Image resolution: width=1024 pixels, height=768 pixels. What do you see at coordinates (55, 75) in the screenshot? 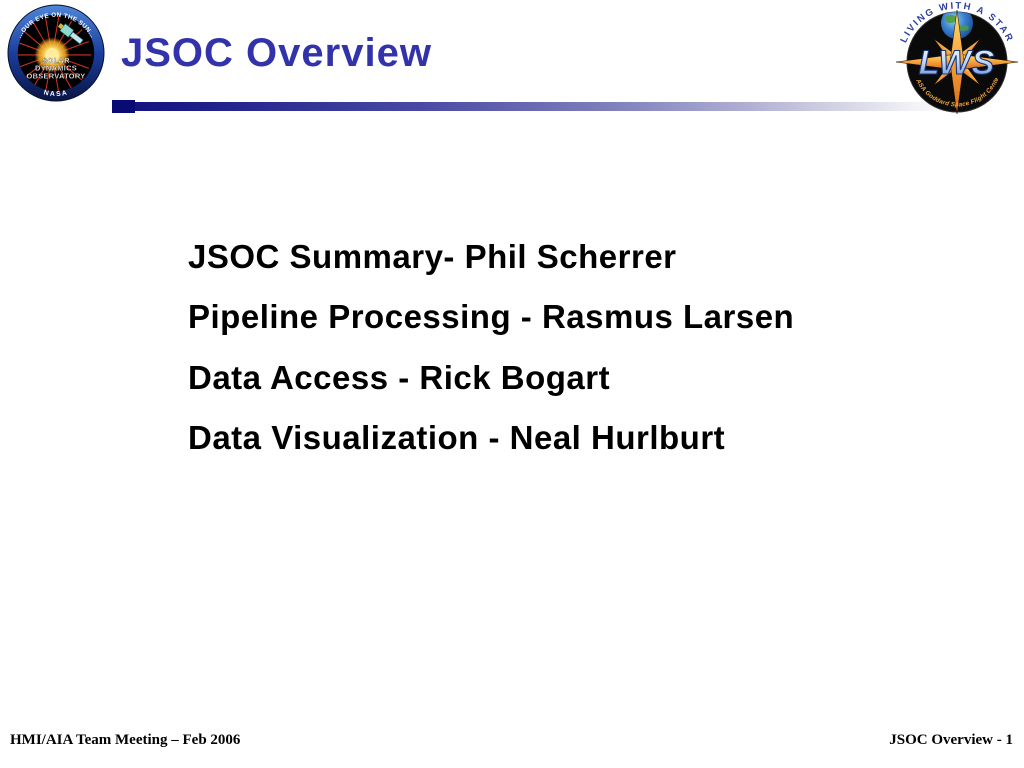
I see `sdo-name-line3: OBSERVATORY` at bounding box center [55, 75].